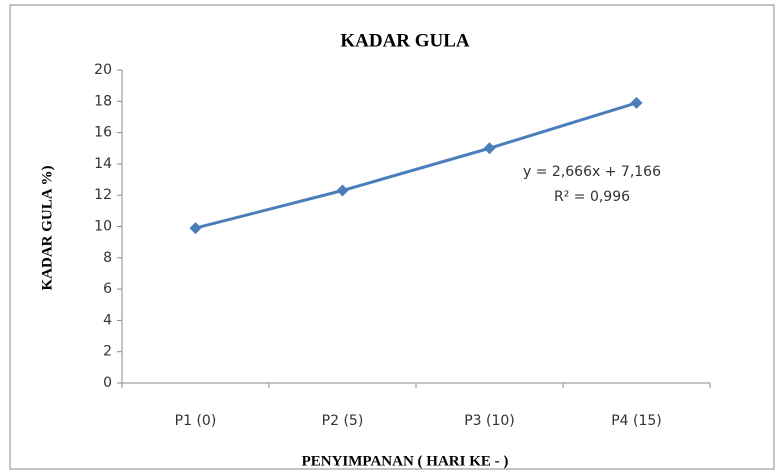 This screenshot has width=781, height=475. I want to click on y-tick-label: 16, so click(103, 133).